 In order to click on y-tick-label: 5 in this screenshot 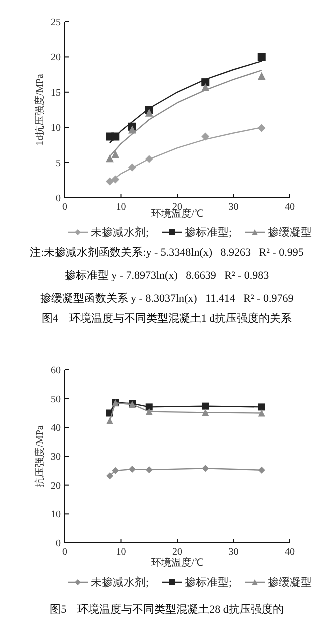, I will do `click(58, 164)`.